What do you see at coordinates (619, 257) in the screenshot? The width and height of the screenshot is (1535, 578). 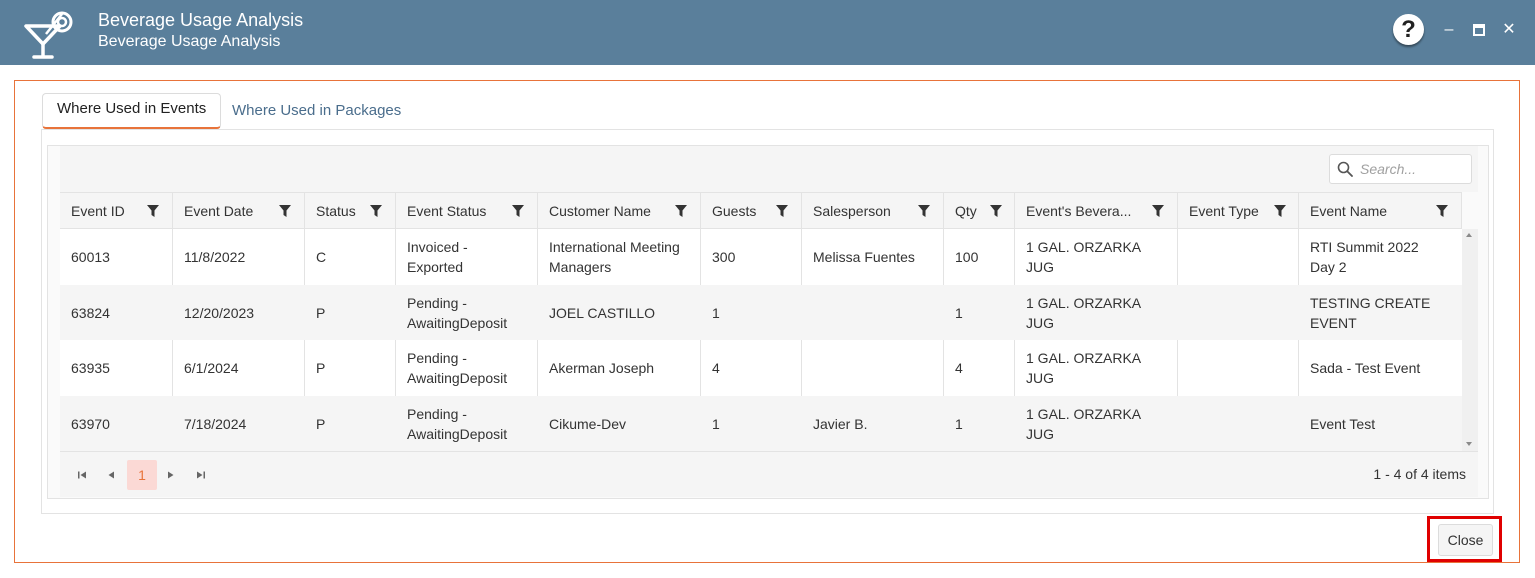 I see `cell-customer-name: International Meeting Managers` at bounding box center [619, 257].